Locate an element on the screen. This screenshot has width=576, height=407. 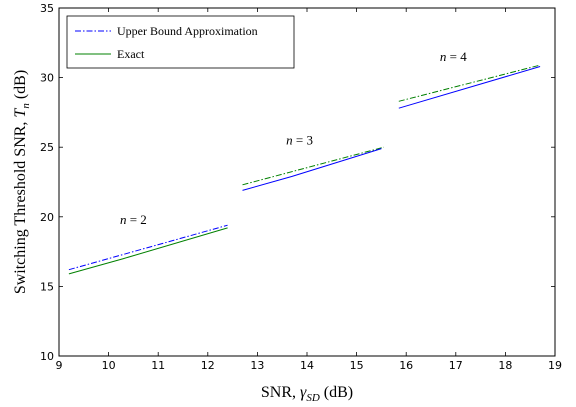
y-tick-label: 20 is located at coordinates (47, 217).